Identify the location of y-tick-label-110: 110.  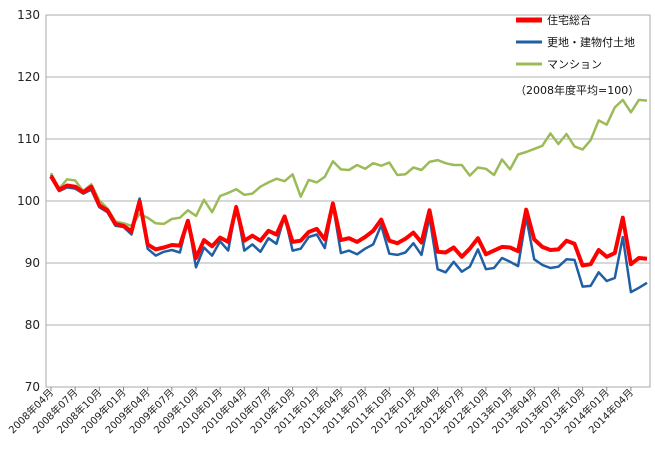
(28, 139).